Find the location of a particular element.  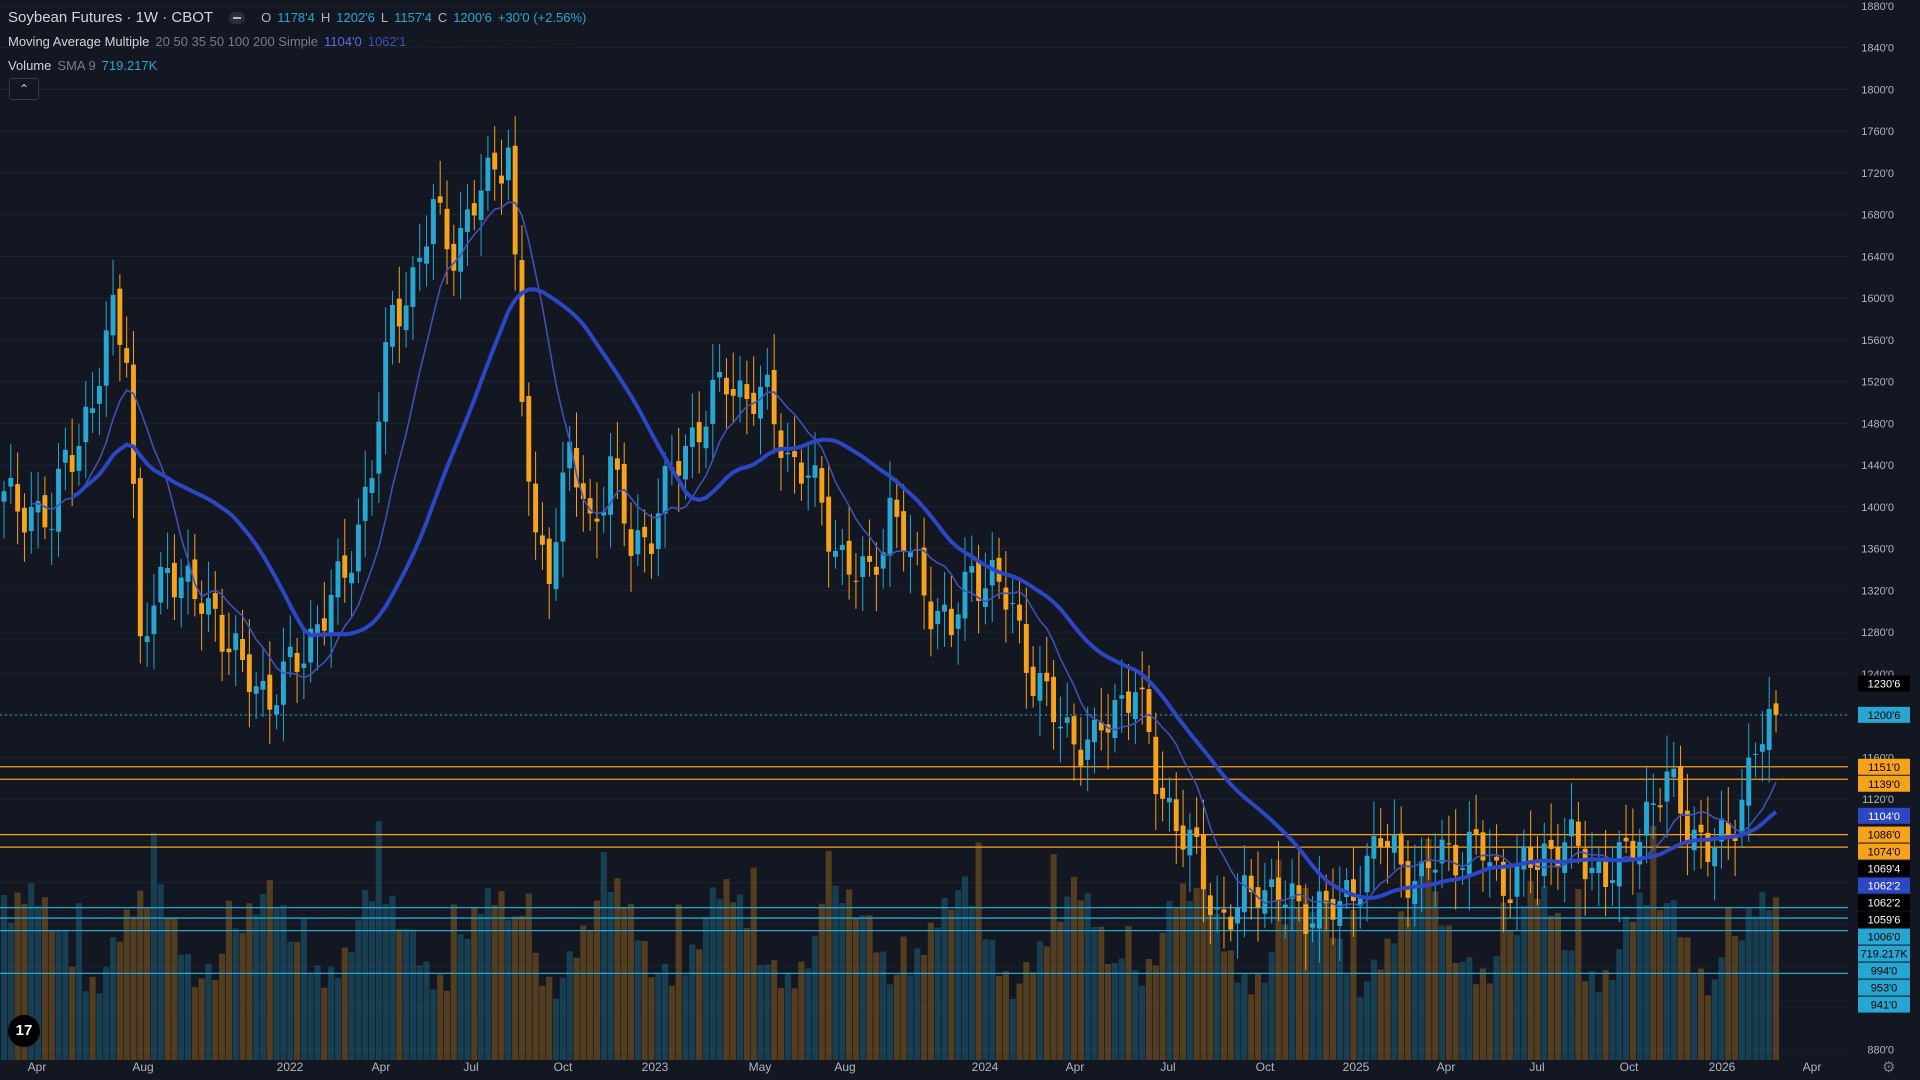

x-tick-label: Aug is located at coordinates (844, 1067).